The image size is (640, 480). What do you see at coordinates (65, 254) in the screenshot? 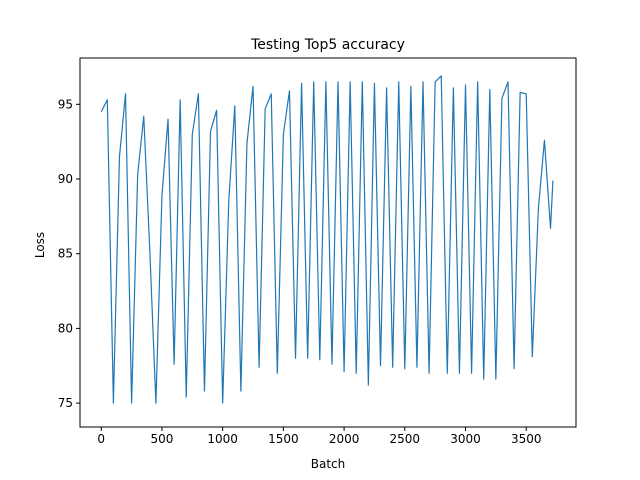
I see `y-tick-label-85: 85` at bounding box center [65, 254].